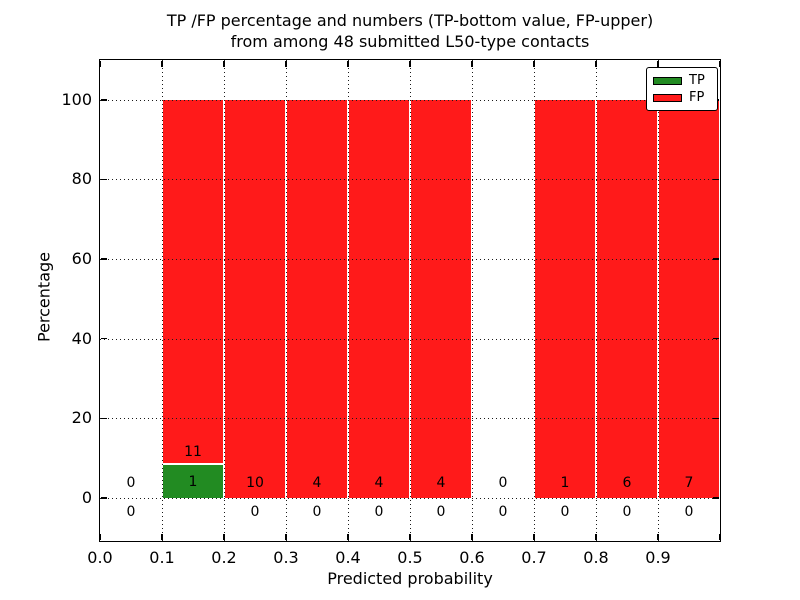 The image size is (800, 600). What do you see at coordinates (100, 557) in the screenshot?
I see `x-tick-label: 0.0` at bounding box center [100, 557].